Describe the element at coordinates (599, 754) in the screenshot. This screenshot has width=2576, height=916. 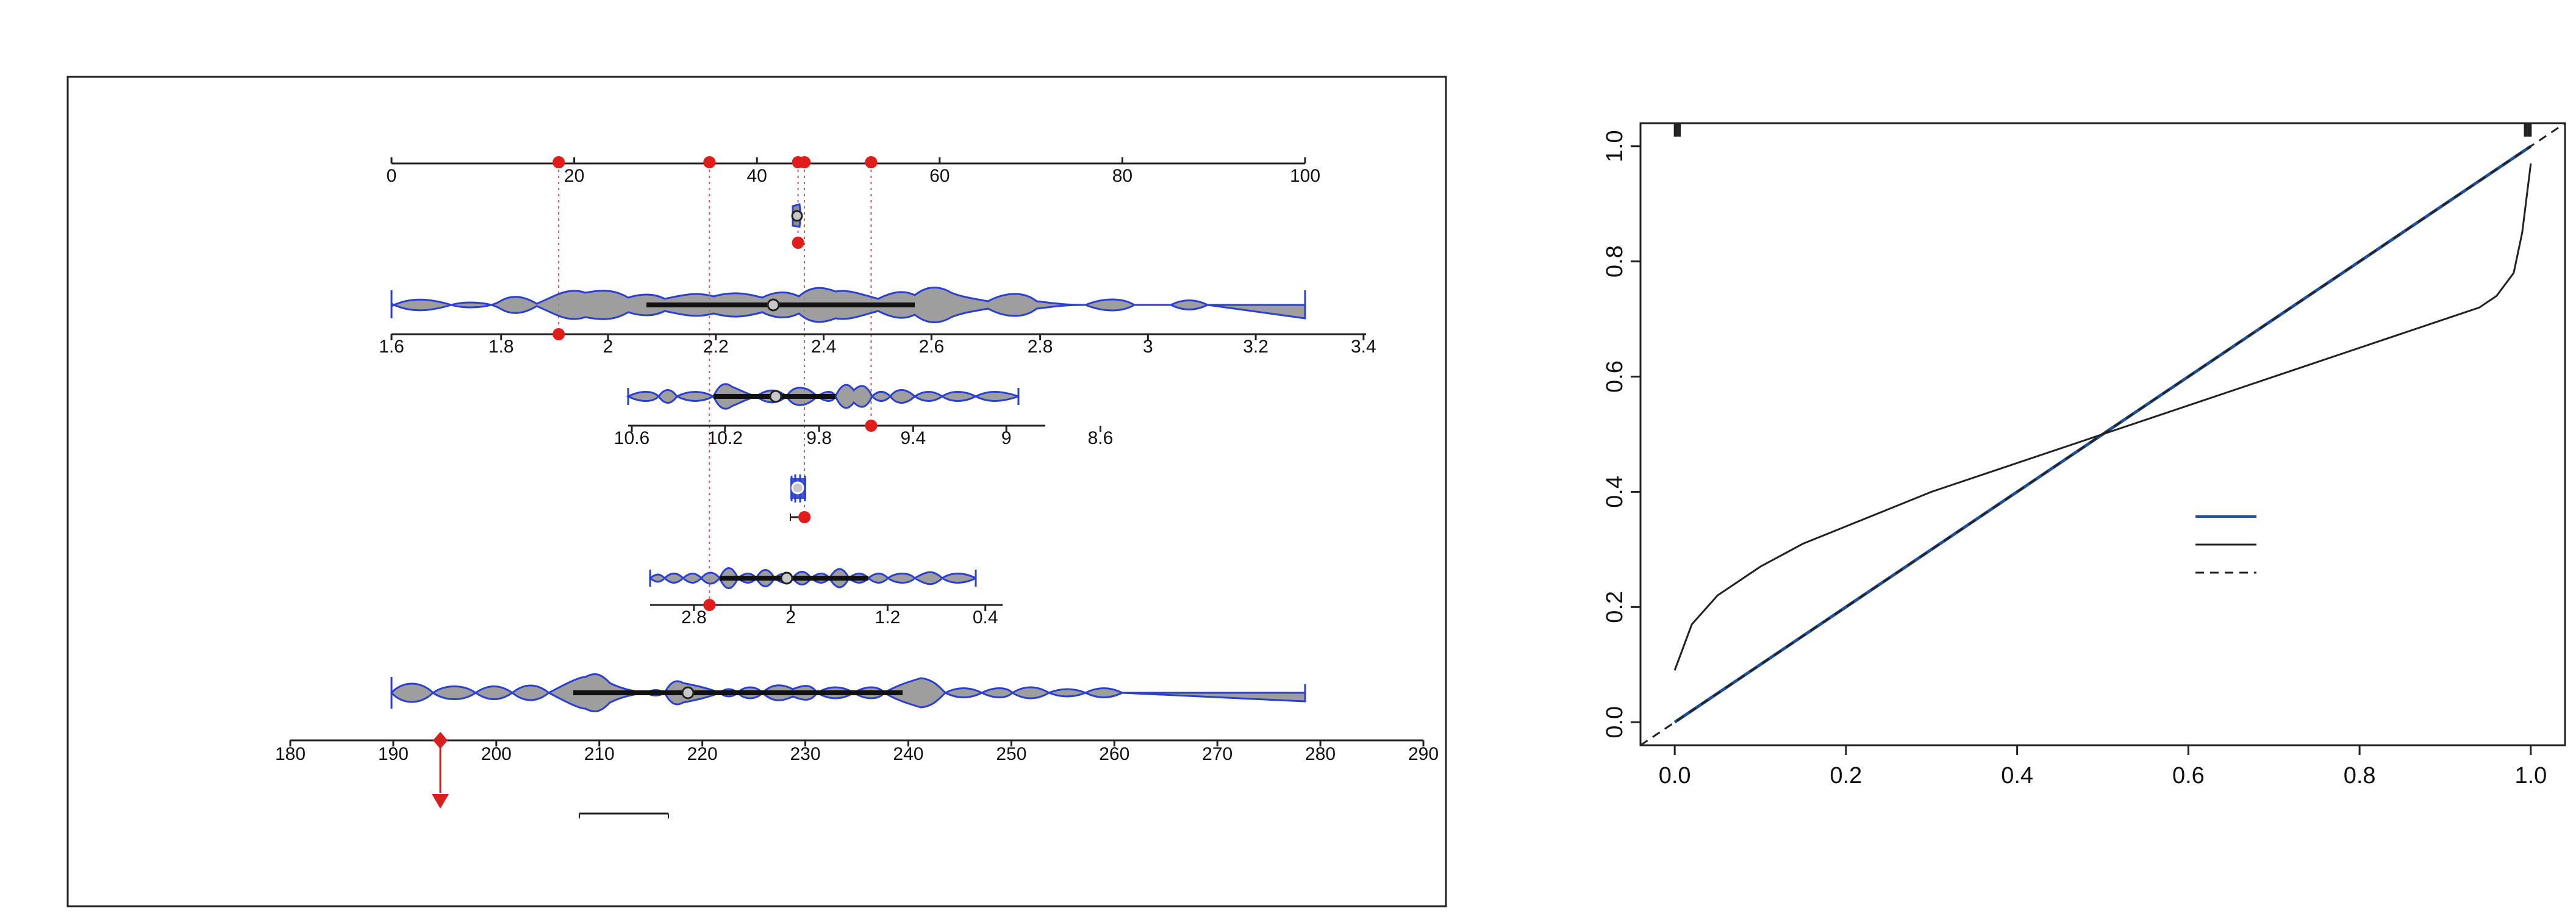
I see `total-points-tick-label-3: 210` at that location.